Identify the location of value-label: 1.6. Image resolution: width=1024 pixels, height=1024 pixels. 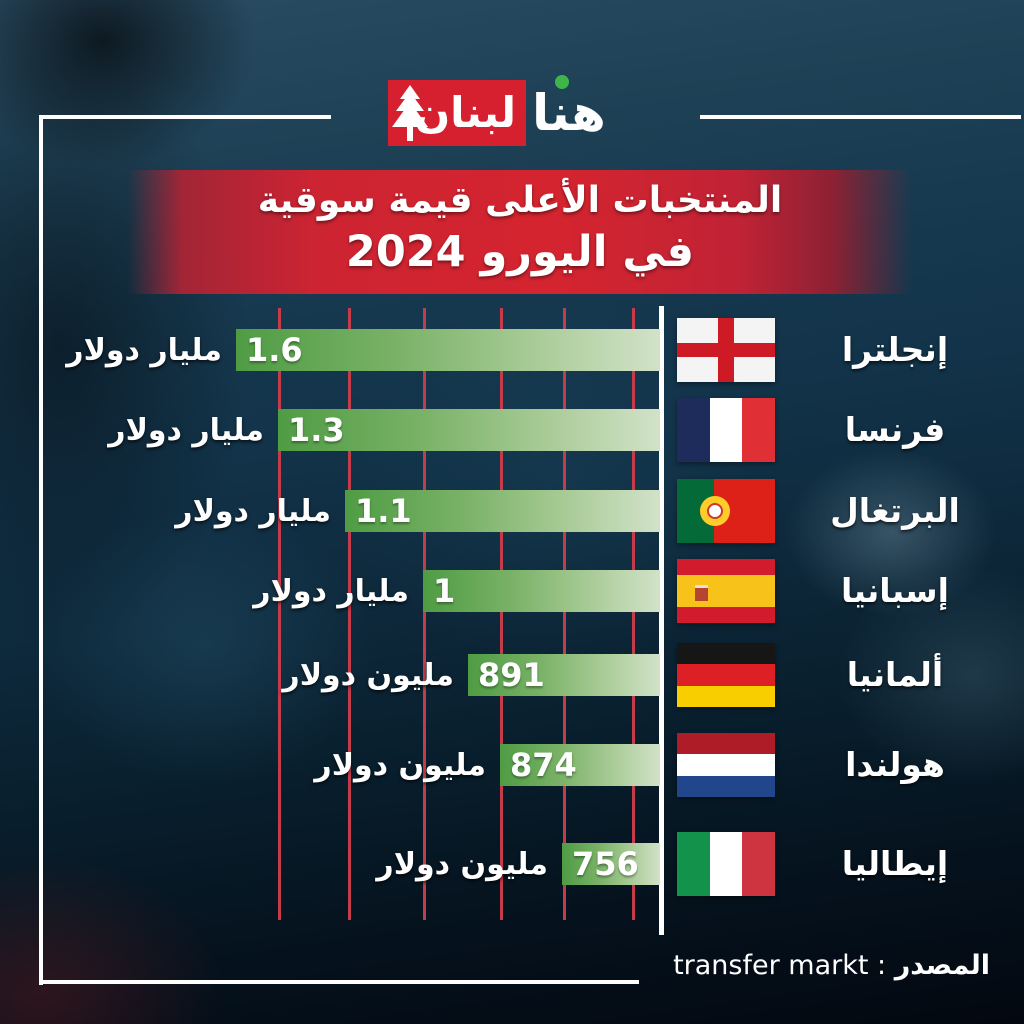
(274, 350).